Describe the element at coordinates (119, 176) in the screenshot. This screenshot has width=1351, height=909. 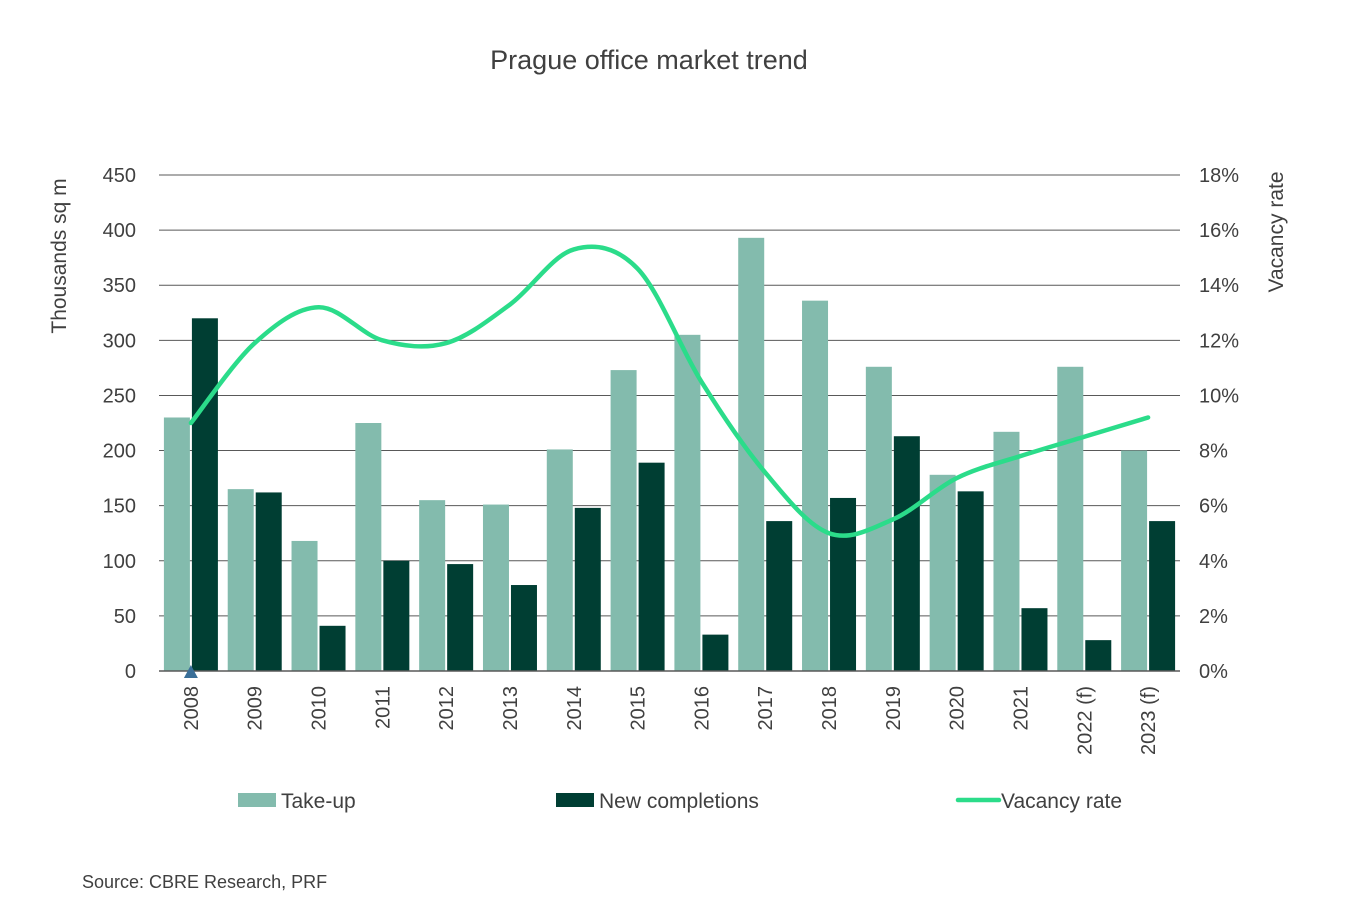
I see `y-tick-label: 450` at that location.